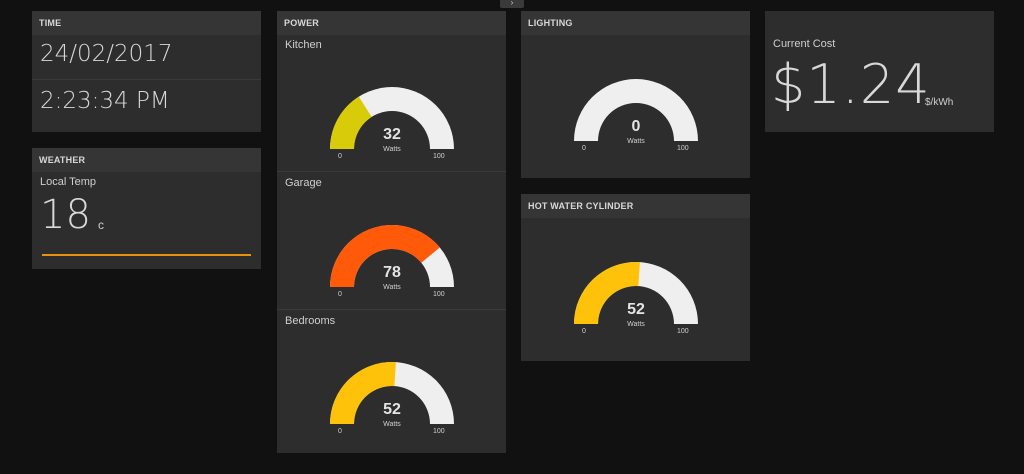  I want to click on hot-water-card: HOT WATER CYLINDER 52 Watts 0 100, so click(635, 277).